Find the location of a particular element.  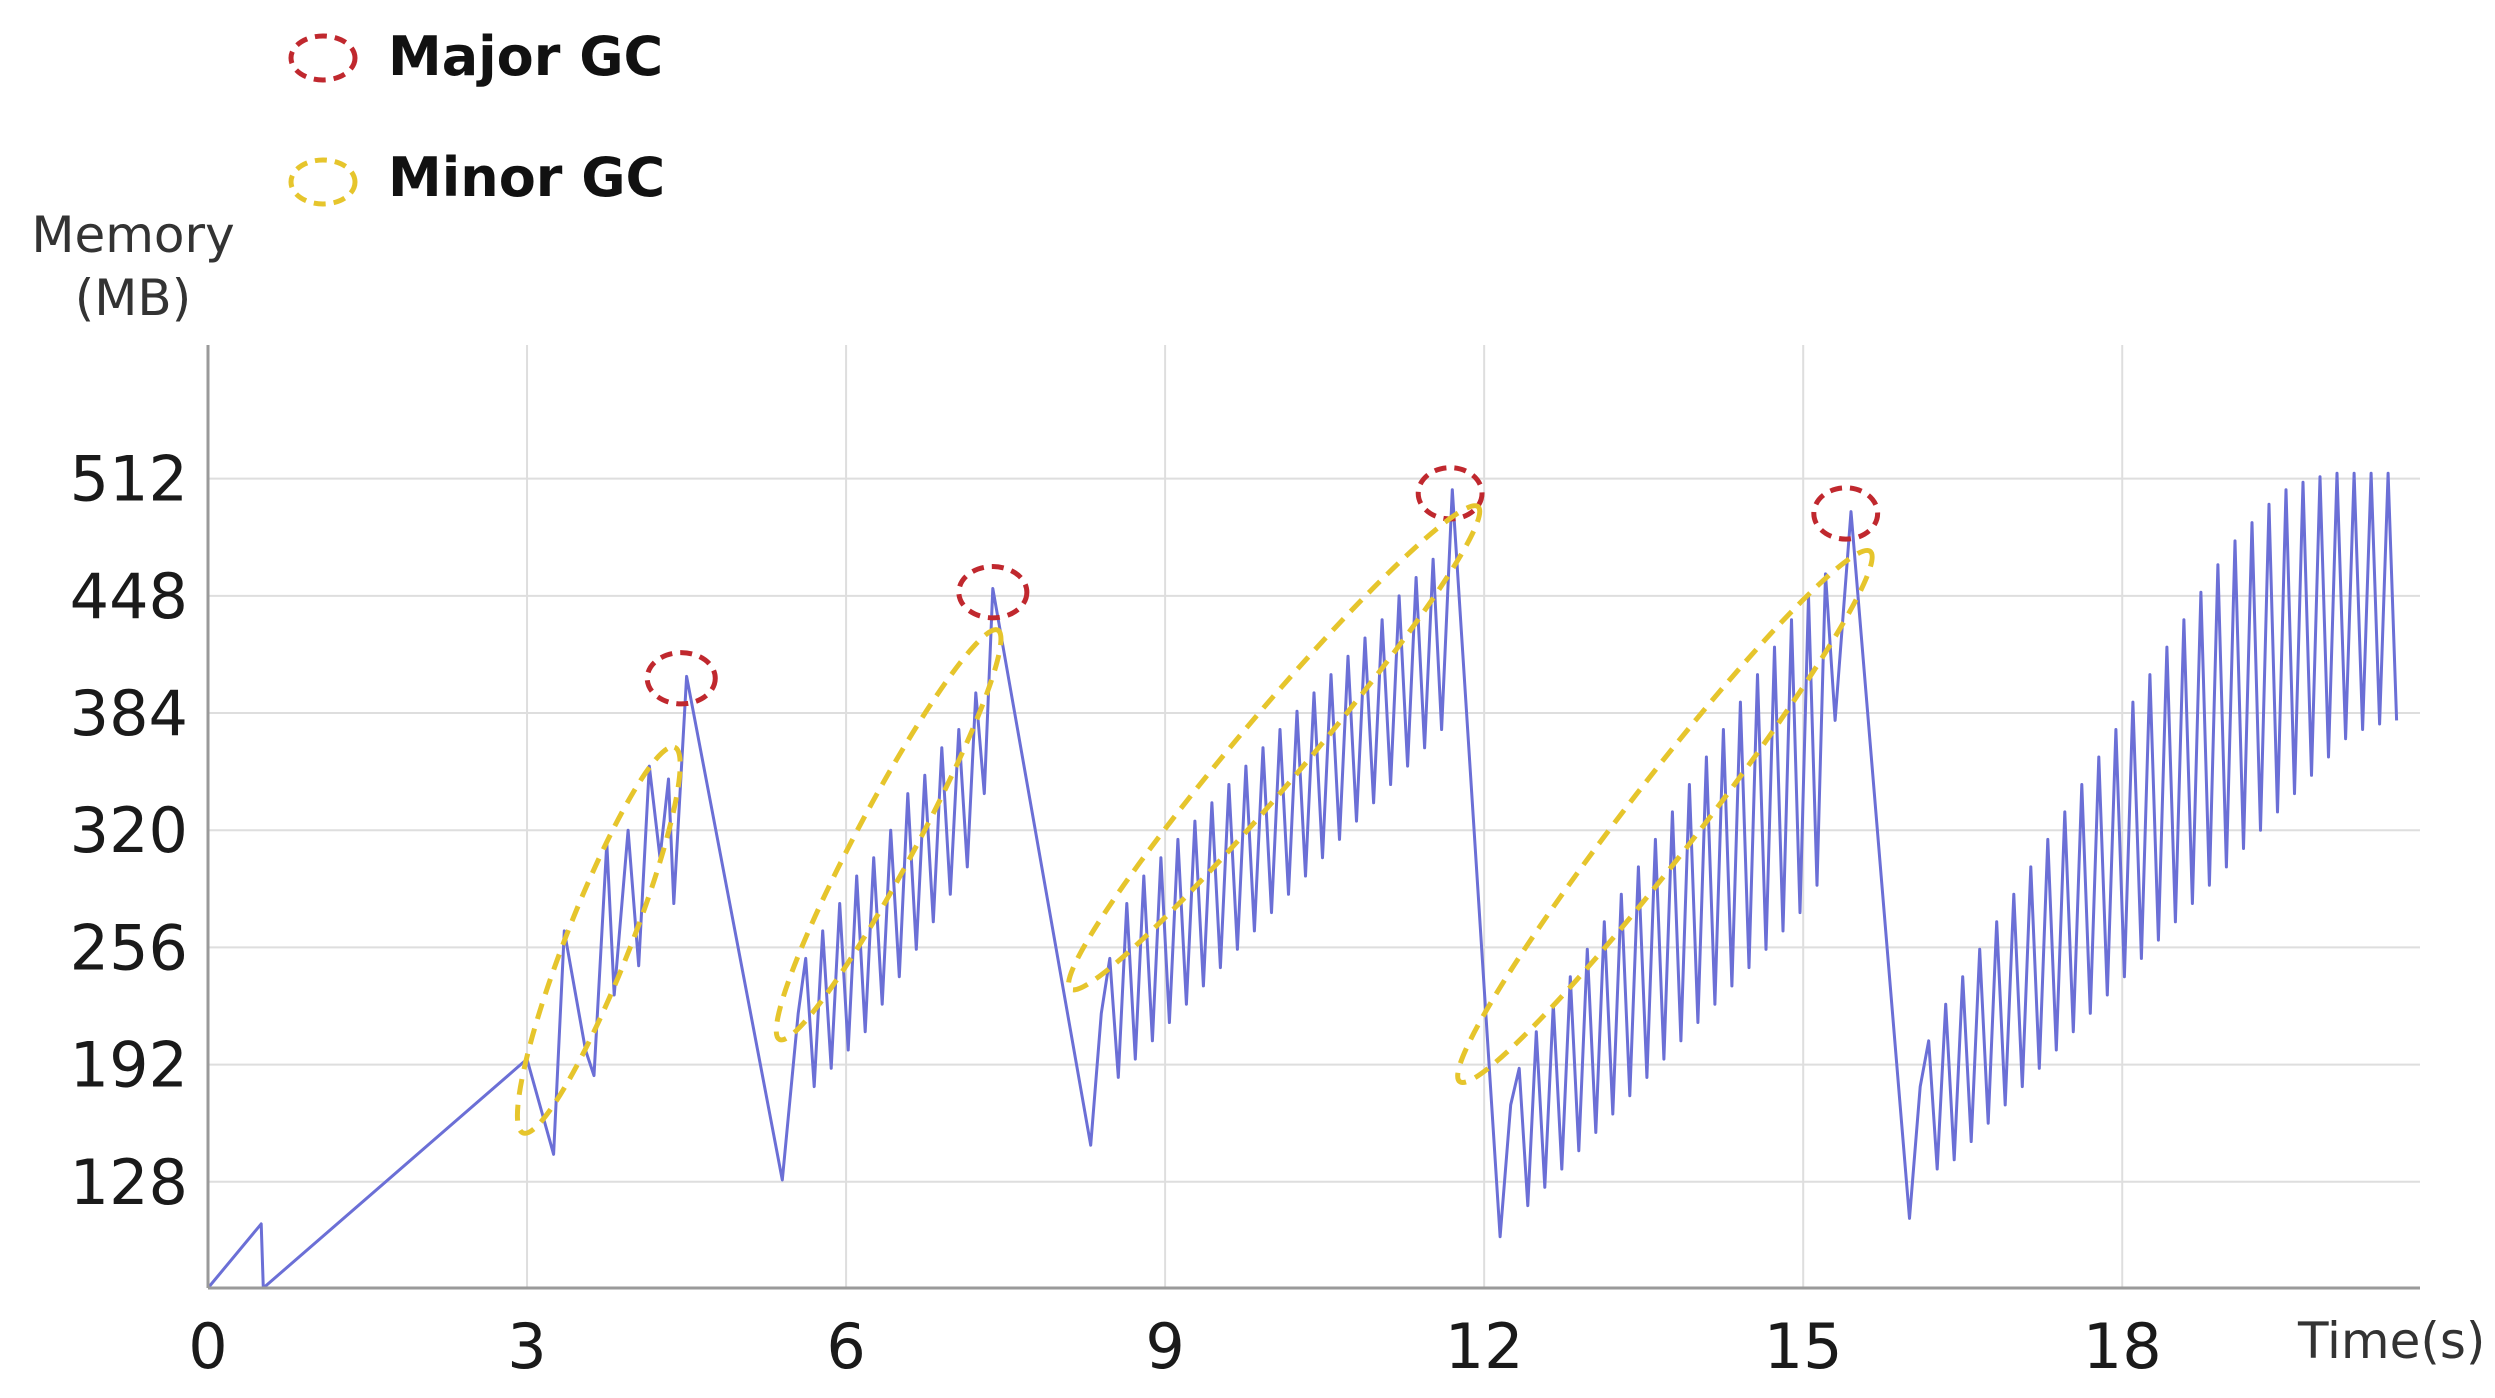

x-tick-label-0: 0 is located at coordinates (207, 1346).